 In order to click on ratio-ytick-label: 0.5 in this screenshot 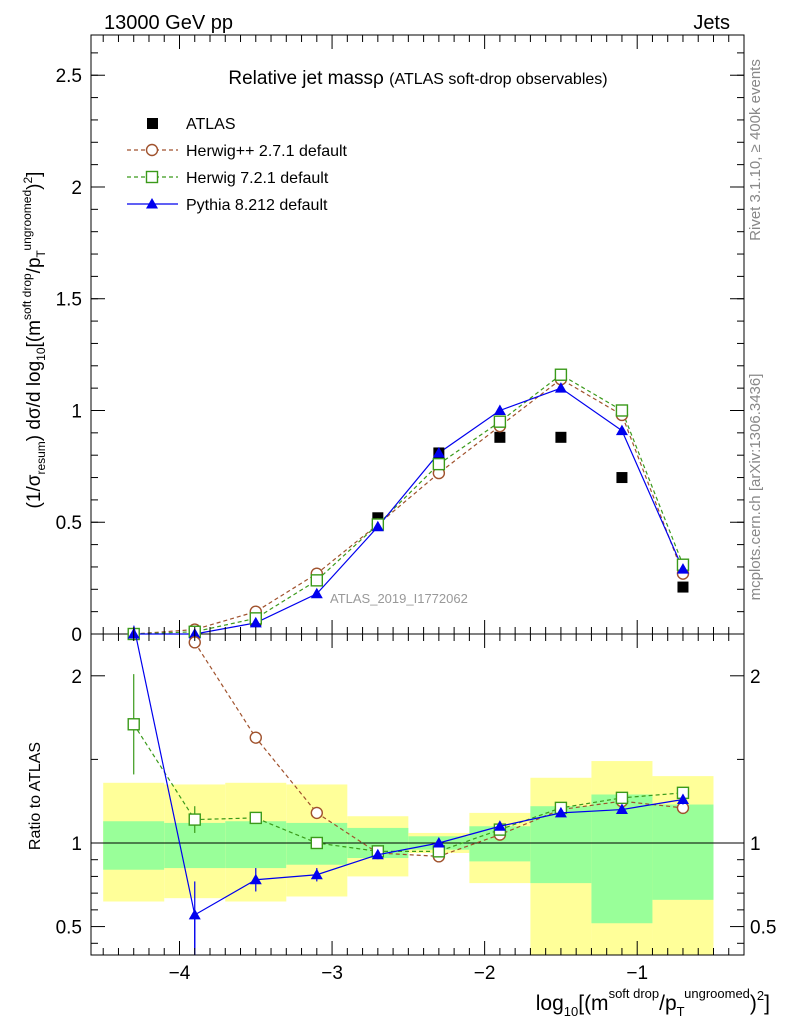, I will do `click(69, 928)`.